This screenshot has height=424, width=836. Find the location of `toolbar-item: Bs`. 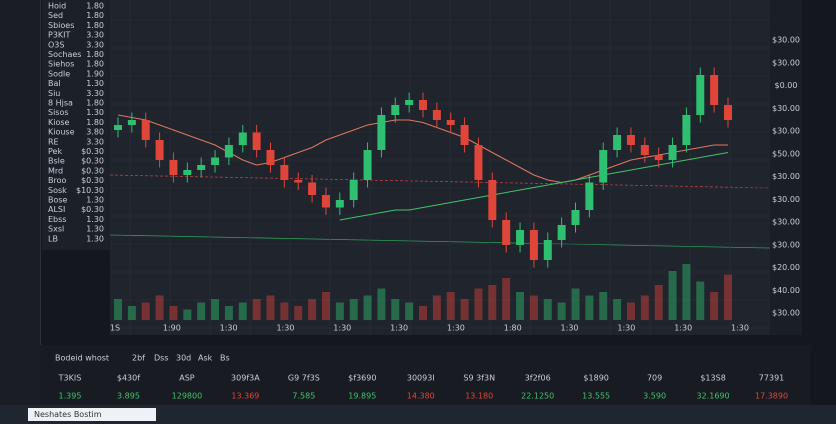

toolbar-item: Bs is located at coordinates (225, 358).